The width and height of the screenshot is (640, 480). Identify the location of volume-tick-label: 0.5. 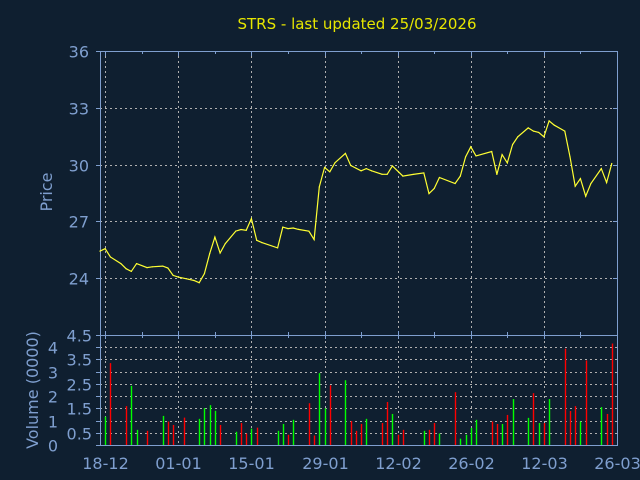
(79, 434).